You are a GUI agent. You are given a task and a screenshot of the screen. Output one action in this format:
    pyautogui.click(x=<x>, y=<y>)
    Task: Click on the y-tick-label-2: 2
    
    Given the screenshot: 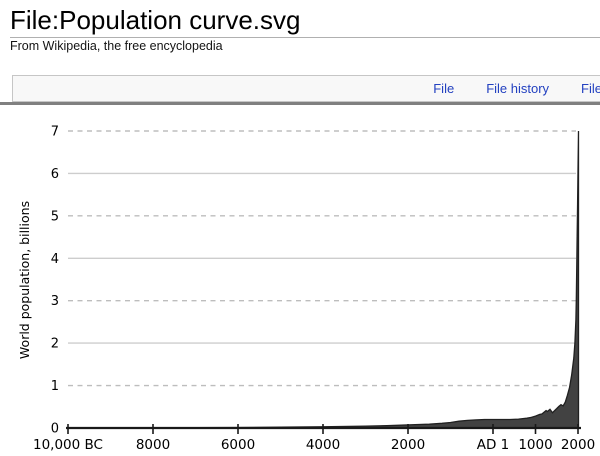 What is the action you would take?
    pyautogui.click(x=55, y=344)
    